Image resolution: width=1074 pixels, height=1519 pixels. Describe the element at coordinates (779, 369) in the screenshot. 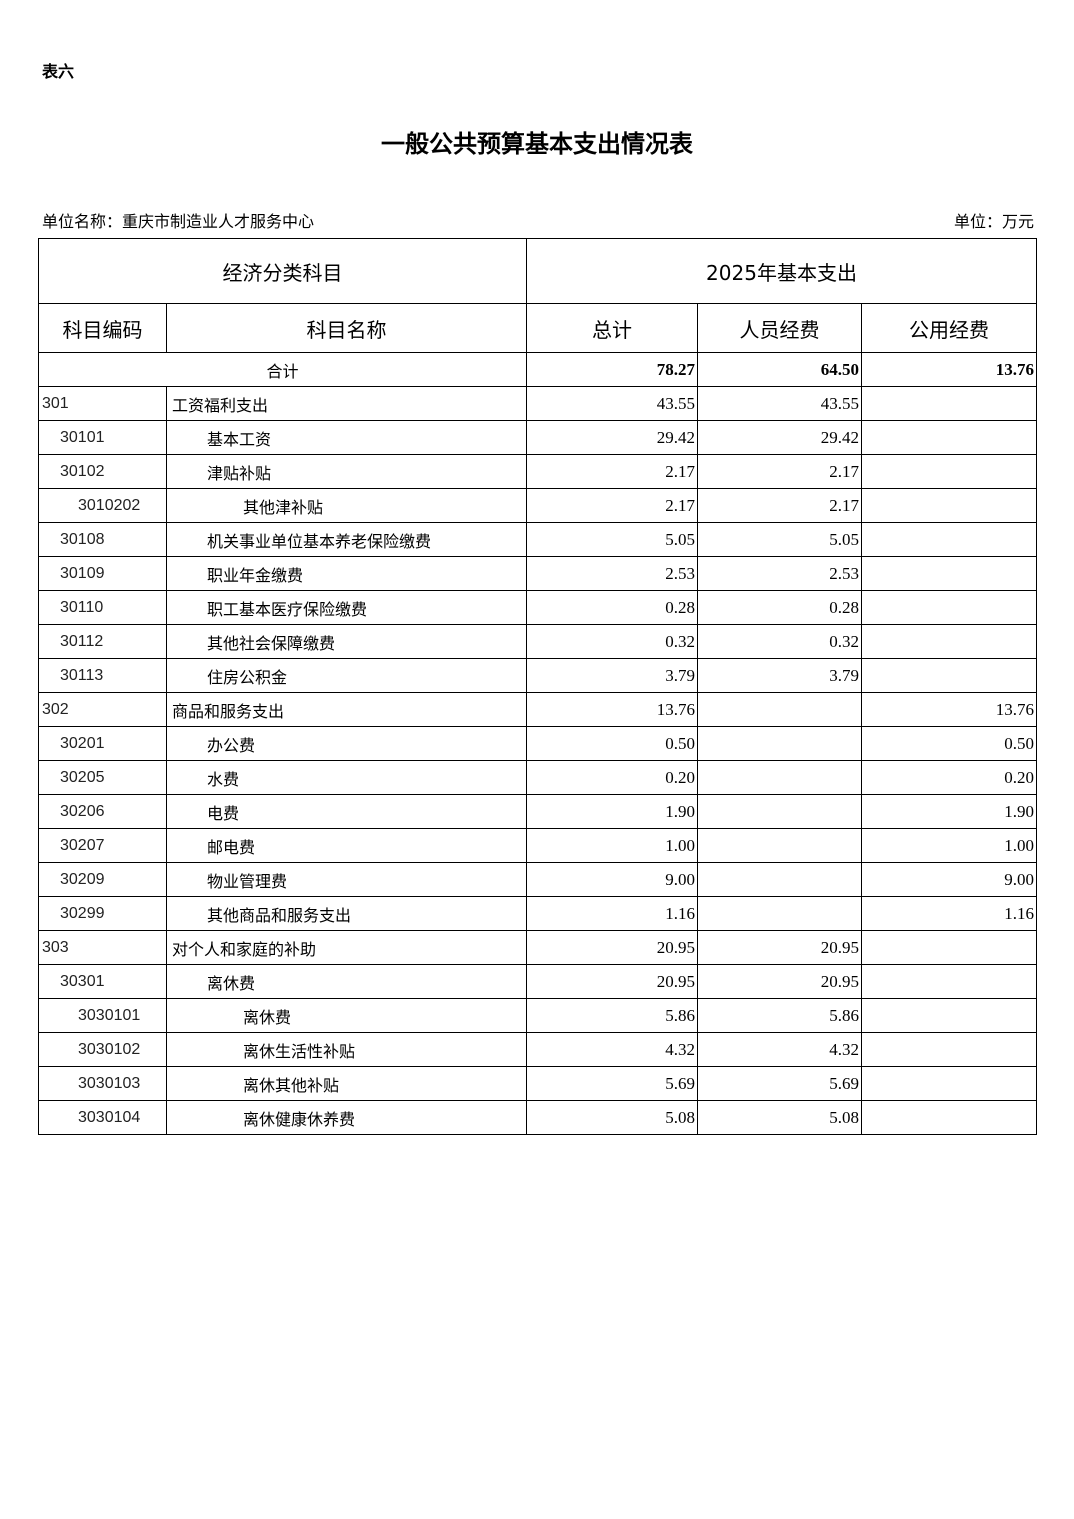

I see `total-personnel: 64.50` at that location.